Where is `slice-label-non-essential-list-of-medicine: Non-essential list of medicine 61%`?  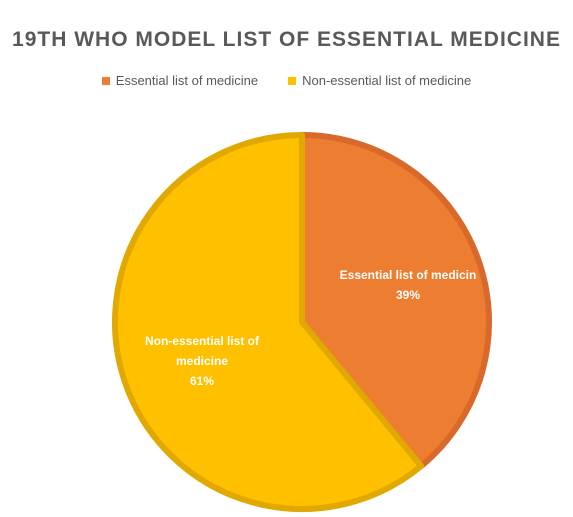
slice-label-non-essential-list-of-medicine: Non-essential list of medicine 61% is located at coordinates (202, 361).